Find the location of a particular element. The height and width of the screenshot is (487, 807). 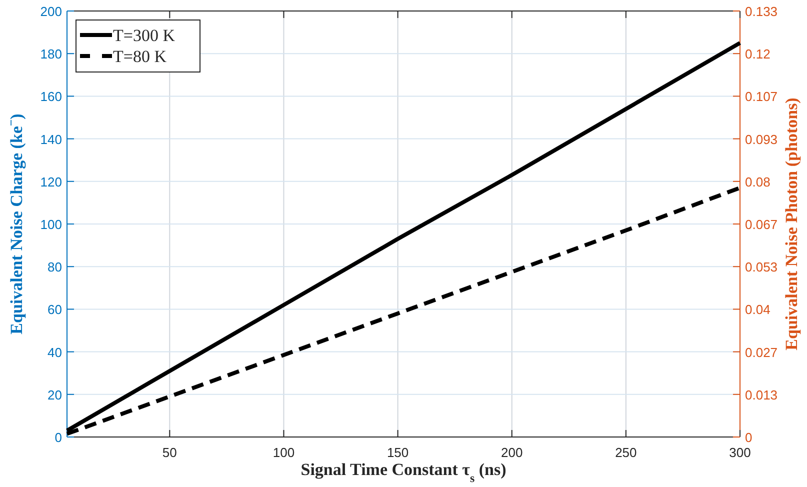

y2-tick-label: 0.027 is located at coordinates (761, 352).